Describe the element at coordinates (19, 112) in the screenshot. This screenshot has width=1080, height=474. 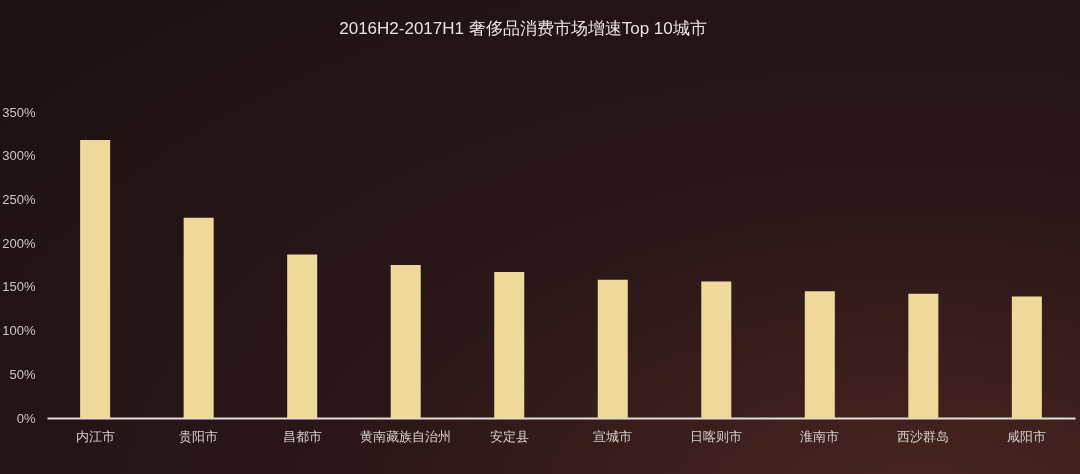
I see `y-tick-label: 350%` at that location.